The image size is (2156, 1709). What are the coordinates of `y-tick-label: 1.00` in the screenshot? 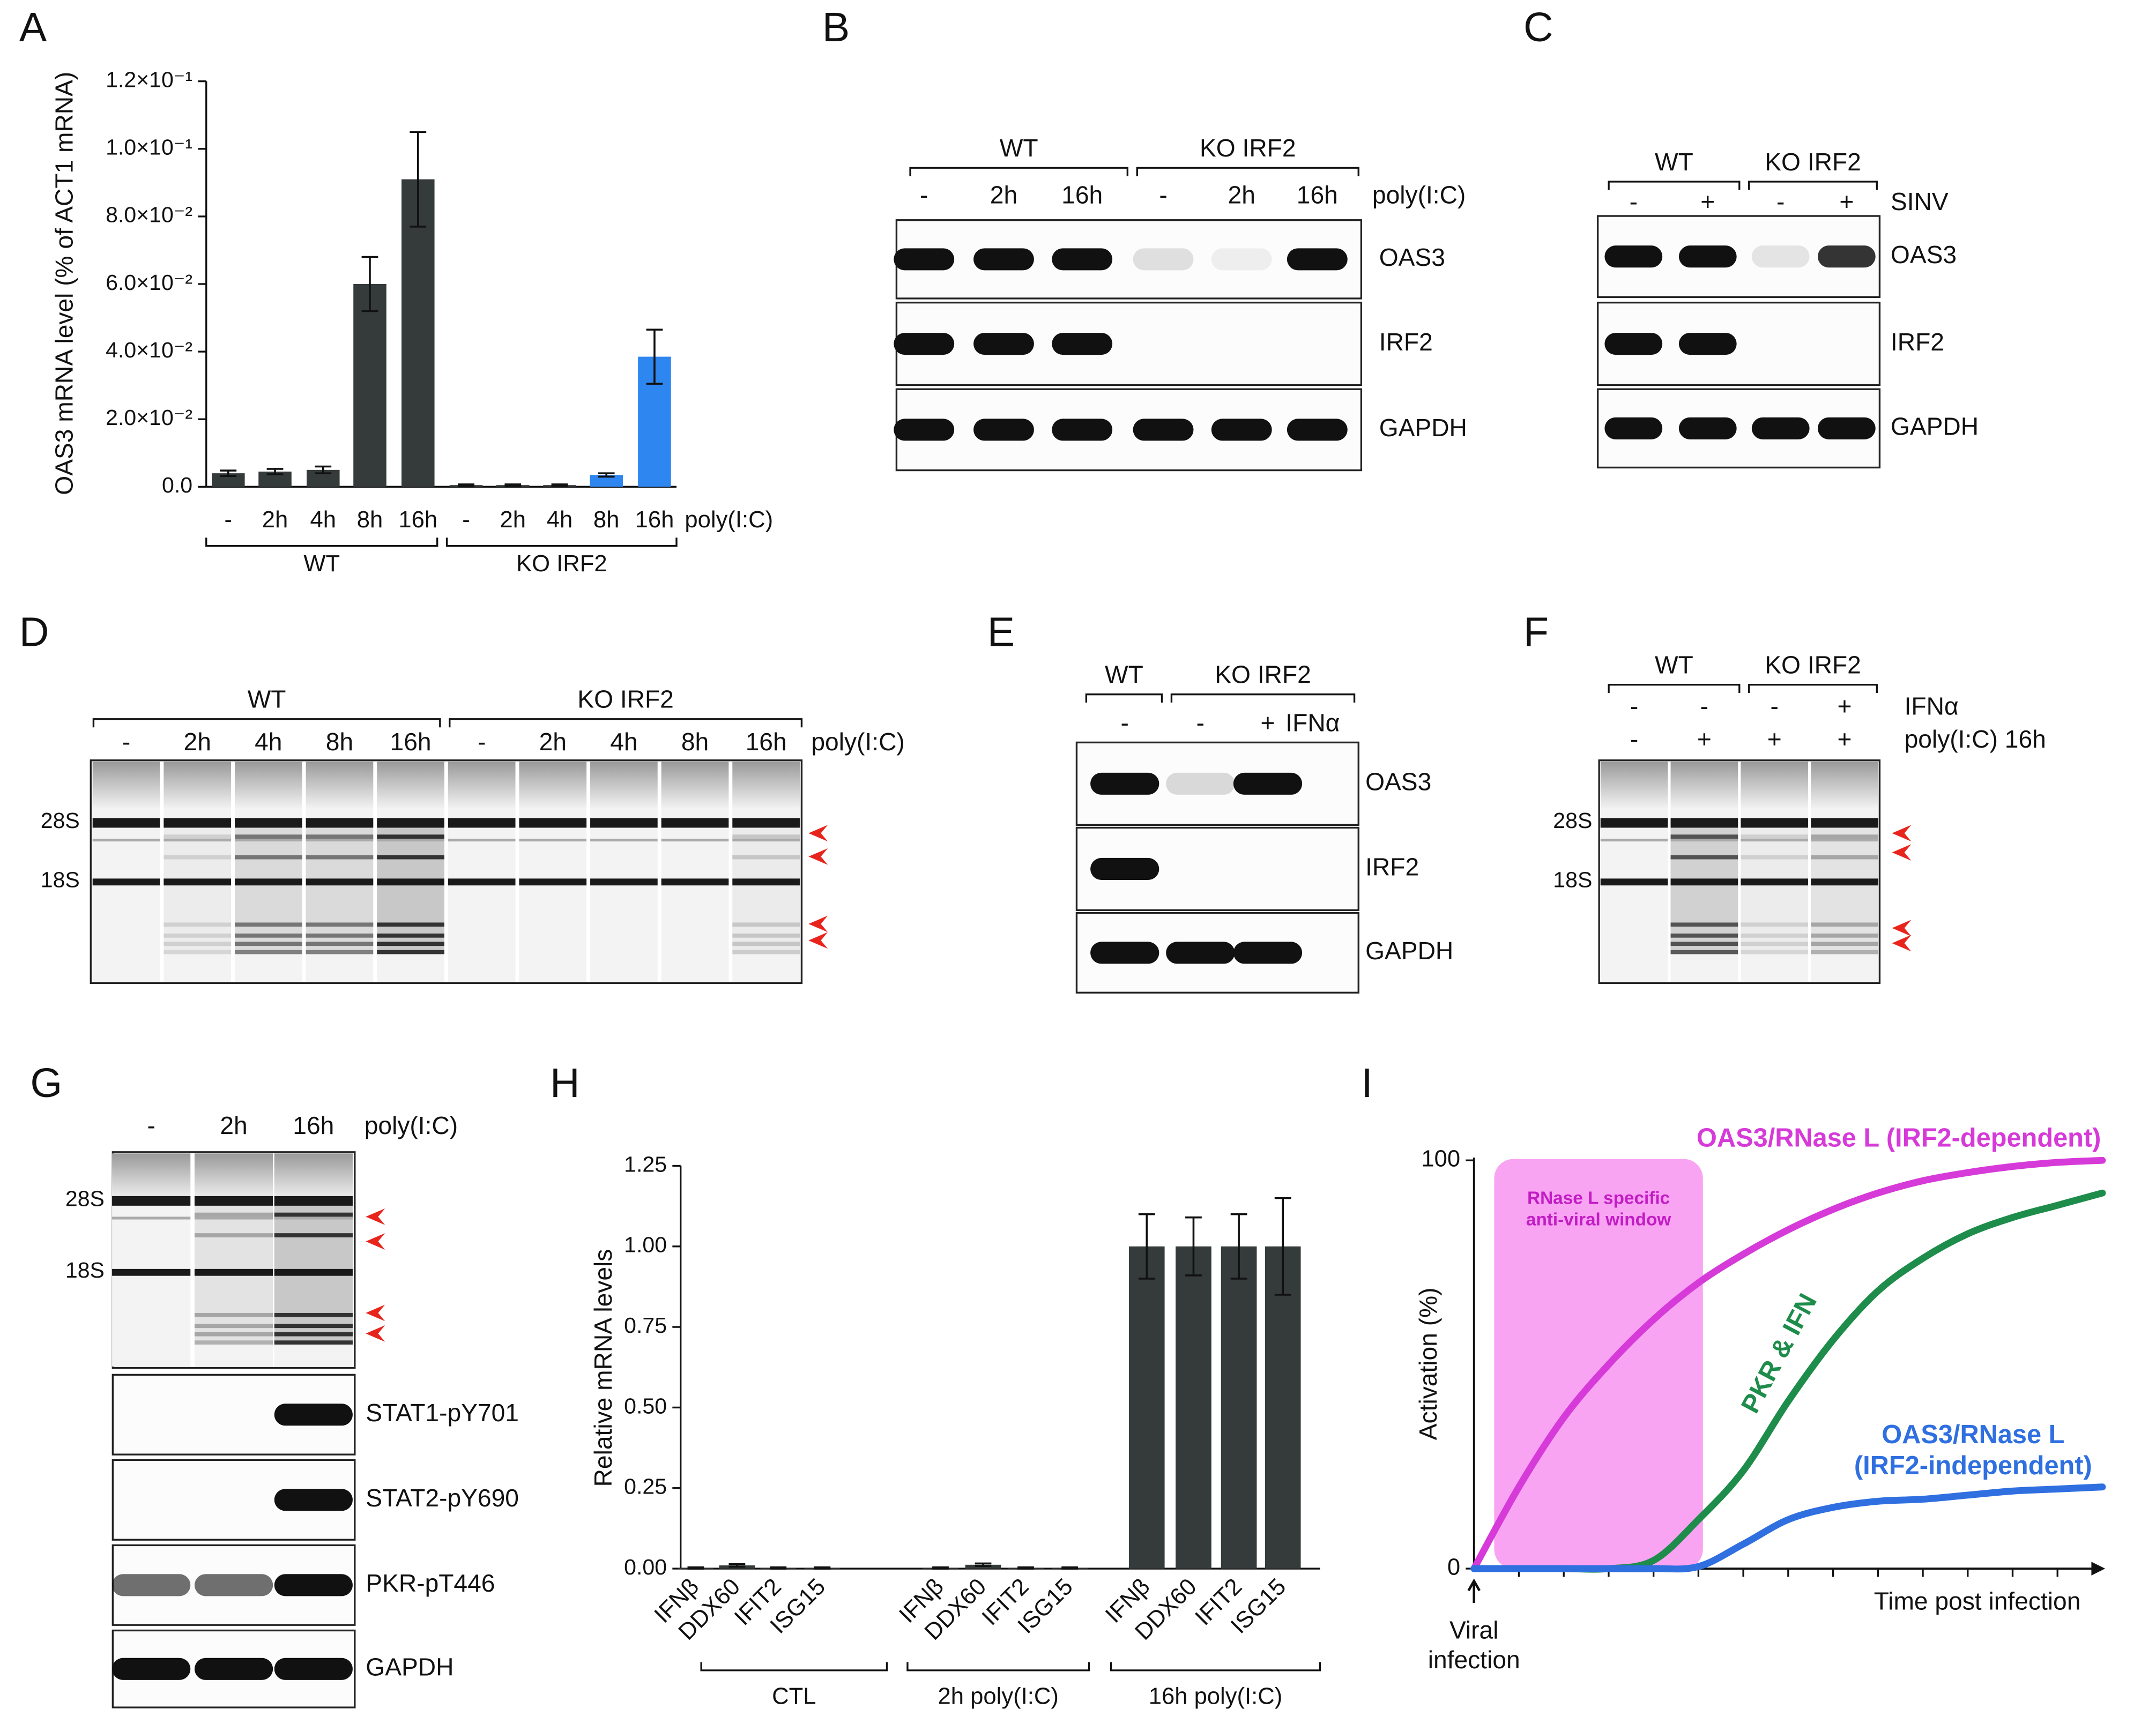 It's located at (645, 1245).